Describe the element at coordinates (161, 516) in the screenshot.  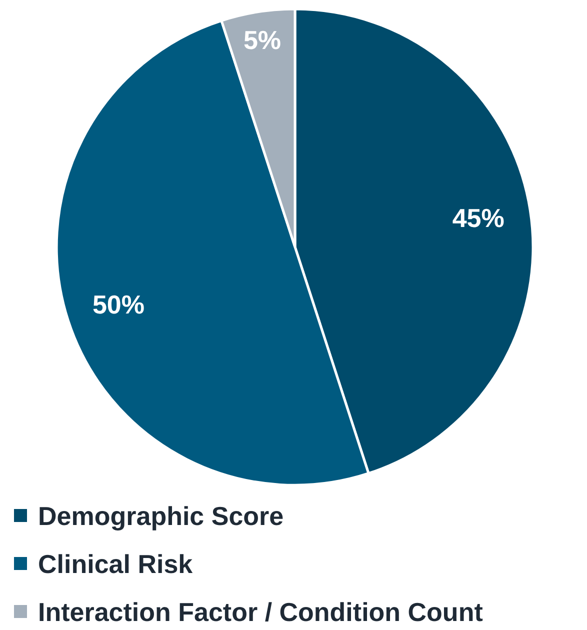
I see `legend-label: Demographic Score` at that location.